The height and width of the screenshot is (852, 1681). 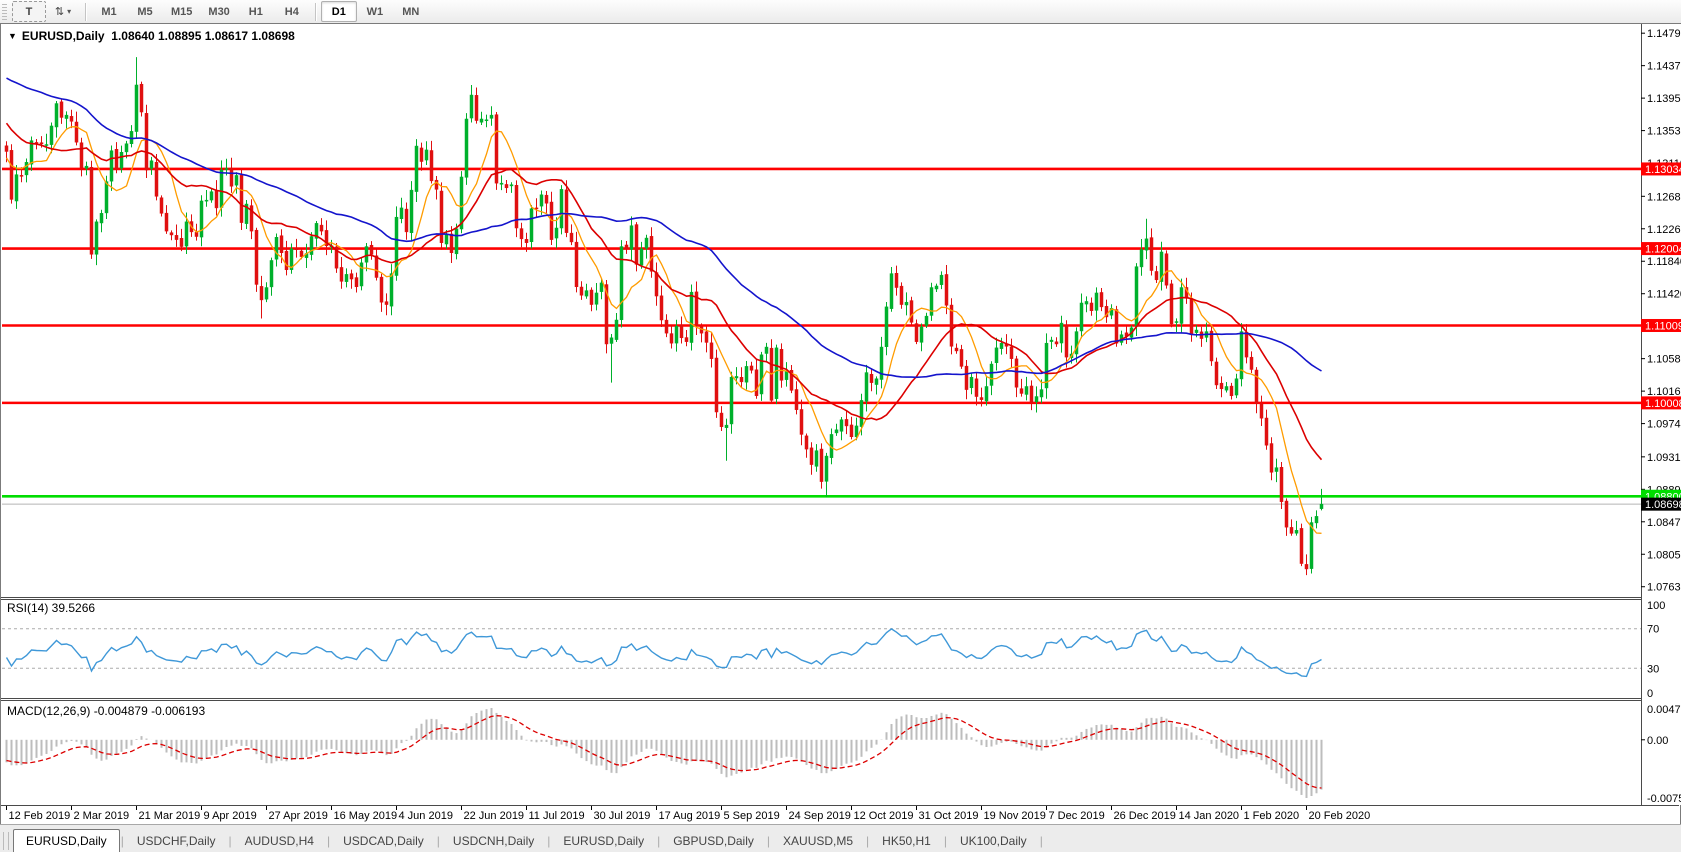 What do you see at coordinates (1653, 630) in the screenshot?
I see `svg-text: 70` at bounding box center [1653, 630].